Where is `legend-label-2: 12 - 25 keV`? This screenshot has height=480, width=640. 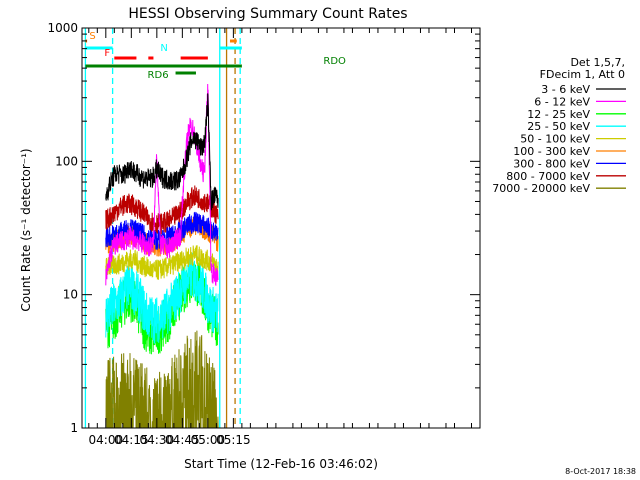 legend-label-2: 12 - 25 keV is located at coordinates (558, 114).